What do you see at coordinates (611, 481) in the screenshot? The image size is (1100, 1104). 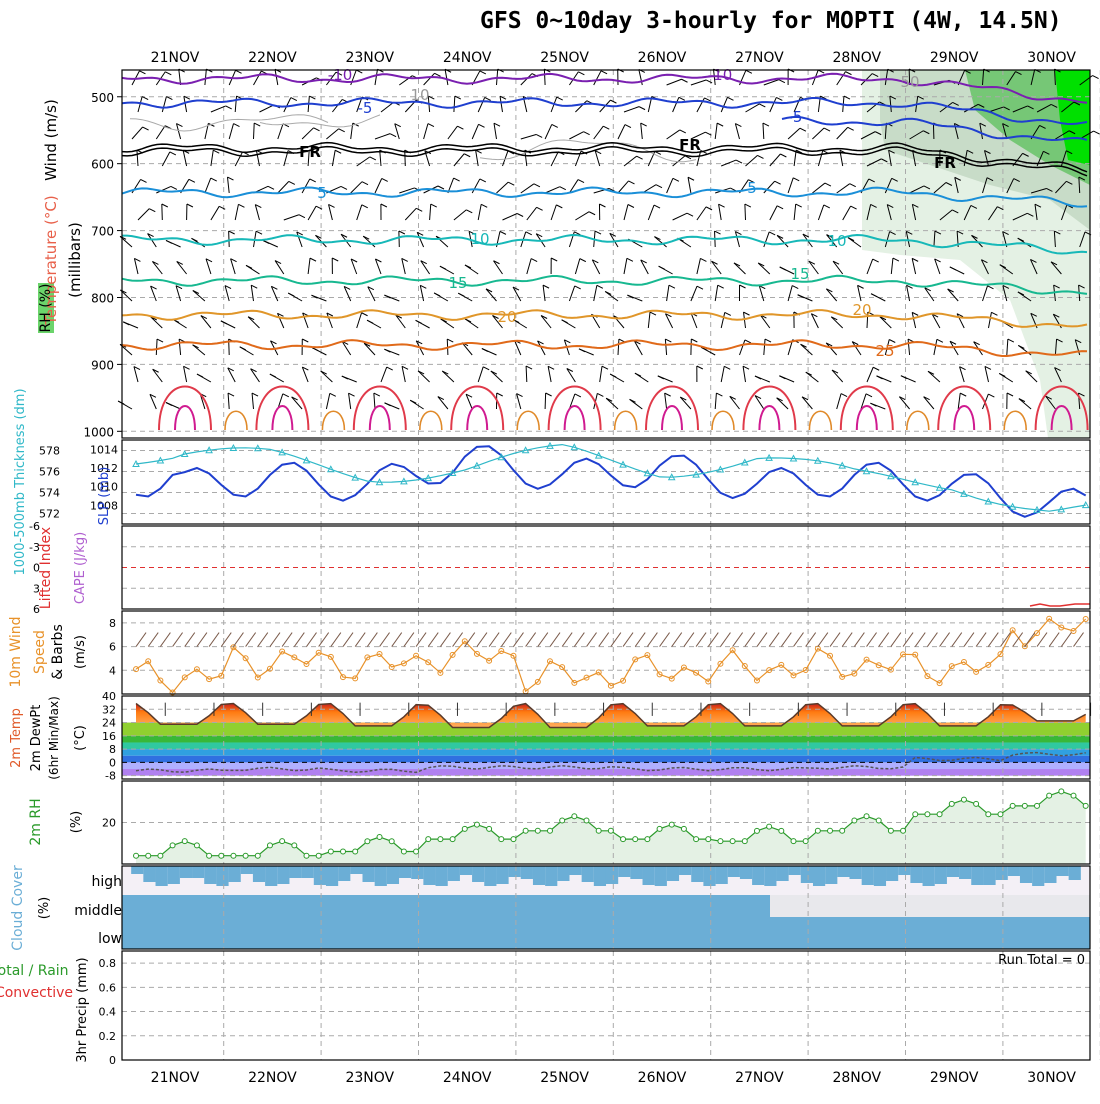 I see `slp-line` at bounding box center [611, 481].